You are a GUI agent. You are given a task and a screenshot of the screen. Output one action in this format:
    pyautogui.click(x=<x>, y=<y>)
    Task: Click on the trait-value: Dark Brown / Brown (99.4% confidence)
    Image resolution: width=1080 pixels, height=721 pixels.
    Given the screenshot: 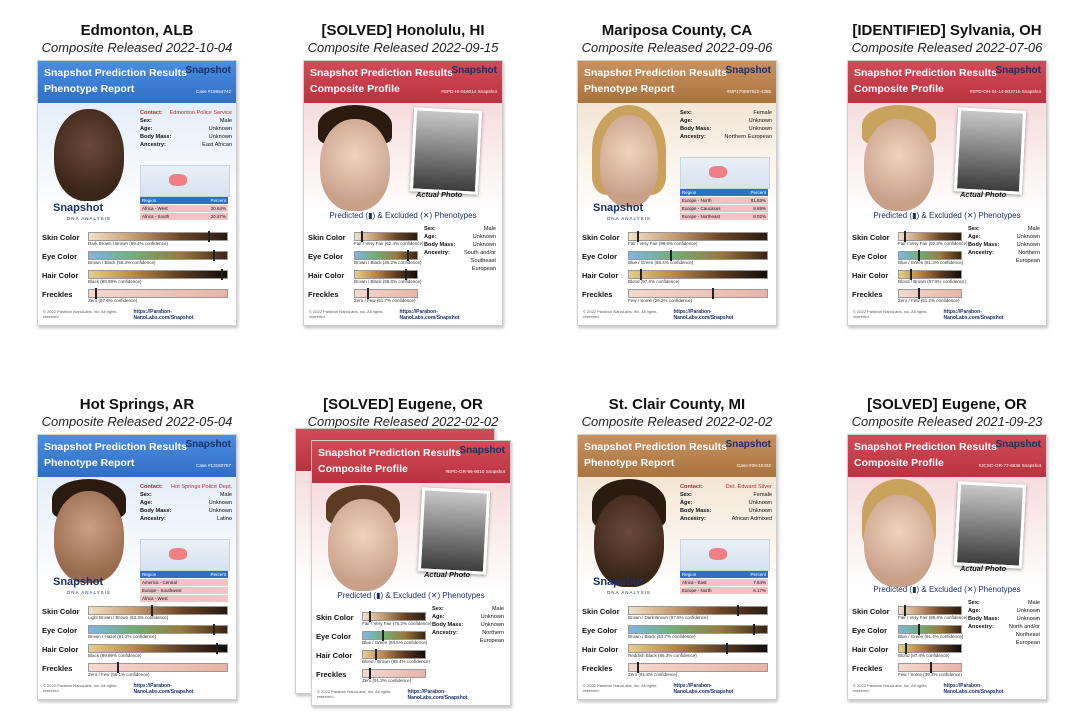 What is the action you would take?
    pyautogui.click(x=128, y=243)
    